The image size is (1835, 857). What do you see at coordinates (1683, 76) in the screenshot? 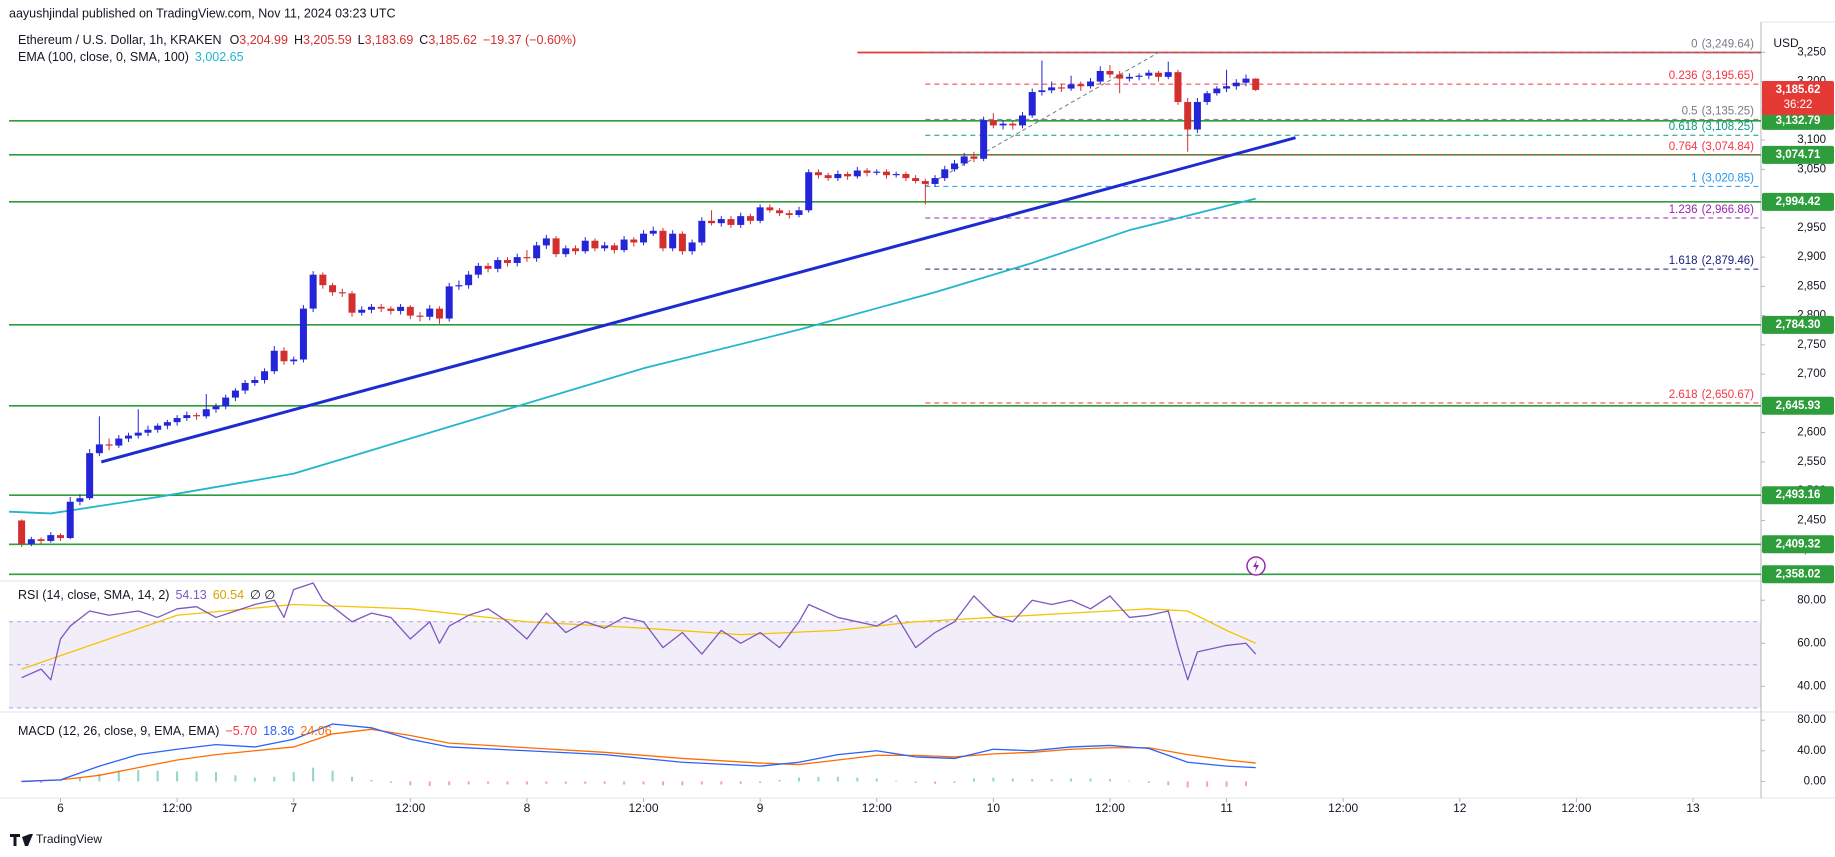
I see `fib-level: 0.236` at bounding box center [1683, 76].